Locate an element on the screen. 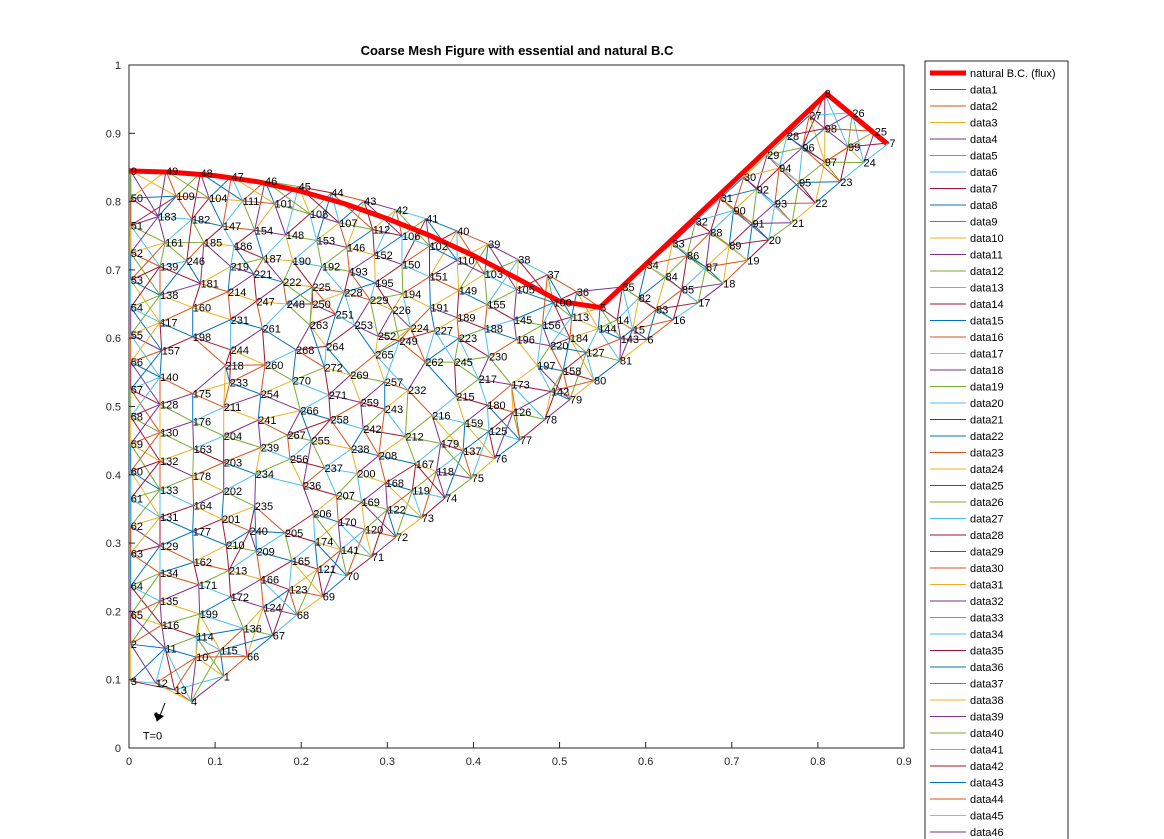 Image resolution: width=1164 pixels, height=839 pixels. node-label: 161 is located at coordinates (174, 244).